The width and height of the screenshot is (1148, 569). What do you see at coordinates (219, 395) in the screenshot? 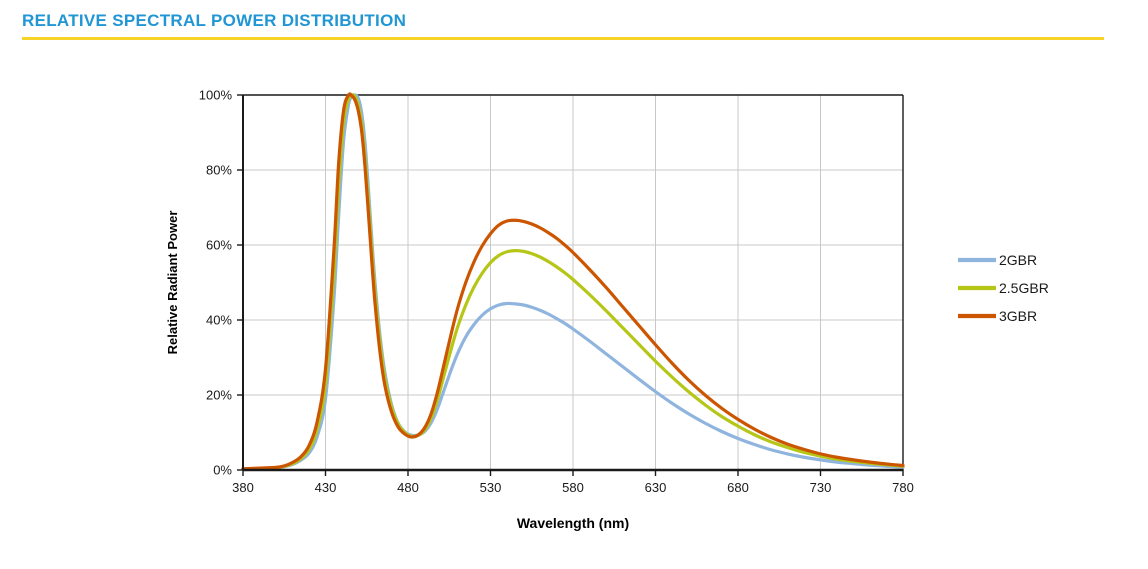
I see `y-tick-label: 20%` at bounding box center [219, 395].